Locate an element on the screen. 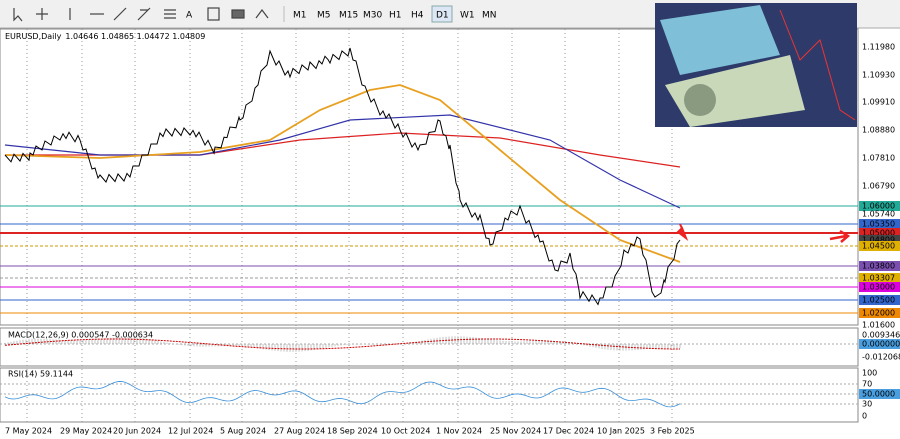  price-label: 1.05350 is located at coordinates (878, 224).